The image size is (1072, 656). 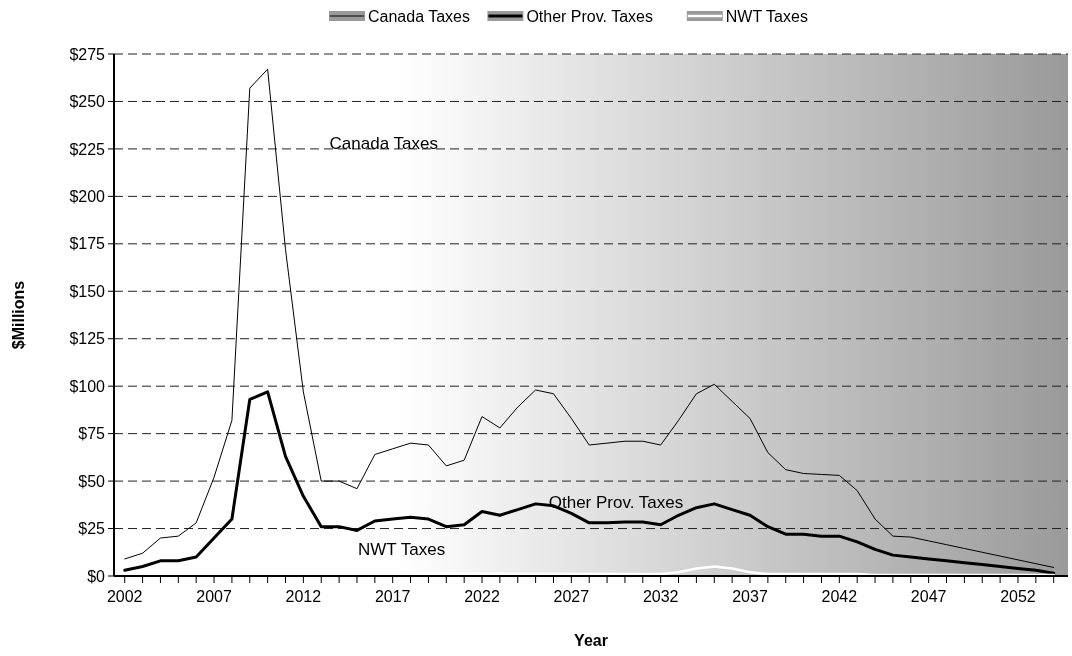 I want to click on x-axis-title: Year, so click(x=591, y=640).